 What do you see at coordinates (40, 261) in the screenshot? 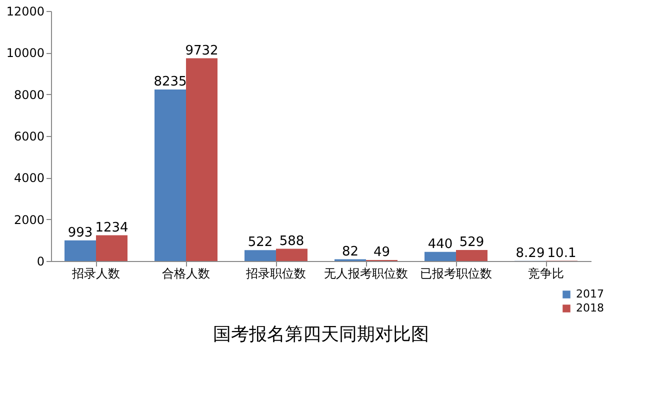
I see `y-tick-label: 0` at bounding box center [40, 261].